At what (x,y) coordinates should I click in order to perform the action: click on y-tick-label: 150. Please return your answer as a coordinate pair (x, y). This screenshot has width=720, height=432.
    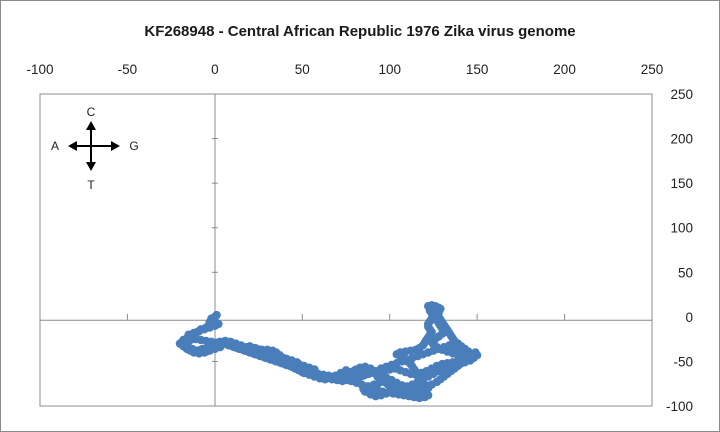
    Looking at the image, I should click on (681, 183).